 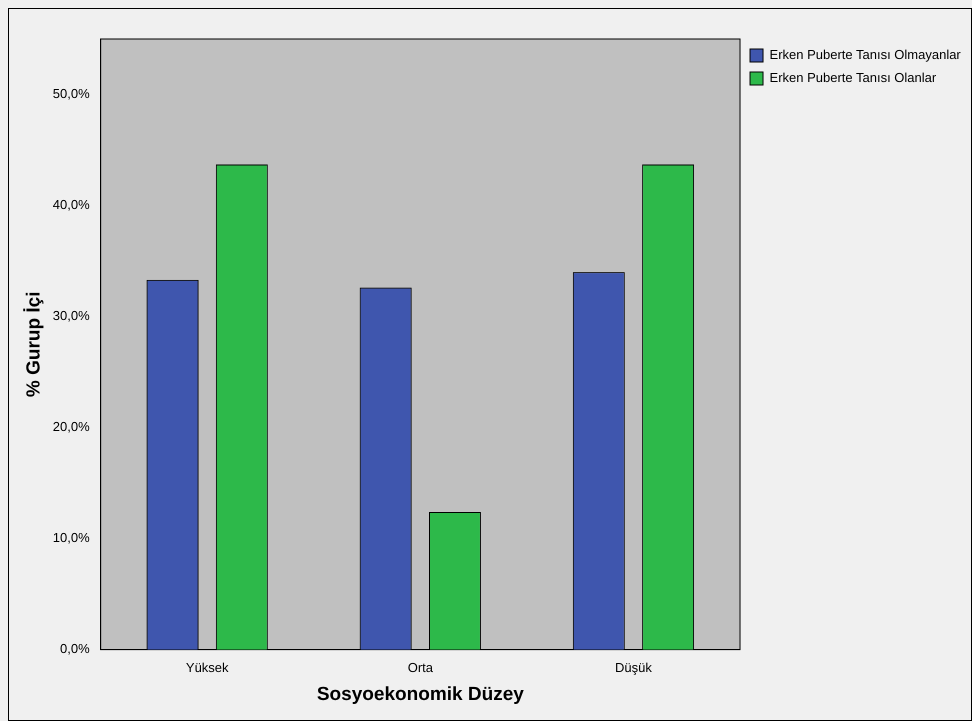 I want to click on y-tick-label: 20,0%, so click(x=71, y=426).